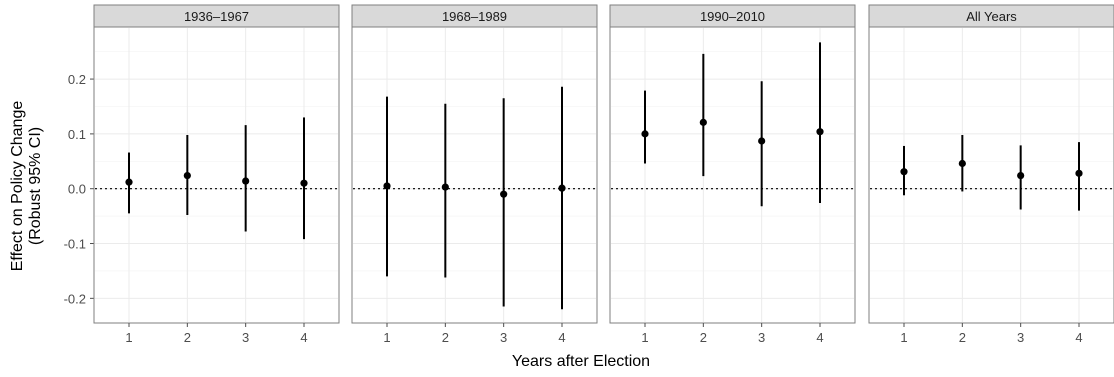 This screenshot has height=377, width=1114. What do you see at coordinates (75, 244) in the screenshot?
I see `y-tick-label: -0.1` at bounding box center [75, 244].